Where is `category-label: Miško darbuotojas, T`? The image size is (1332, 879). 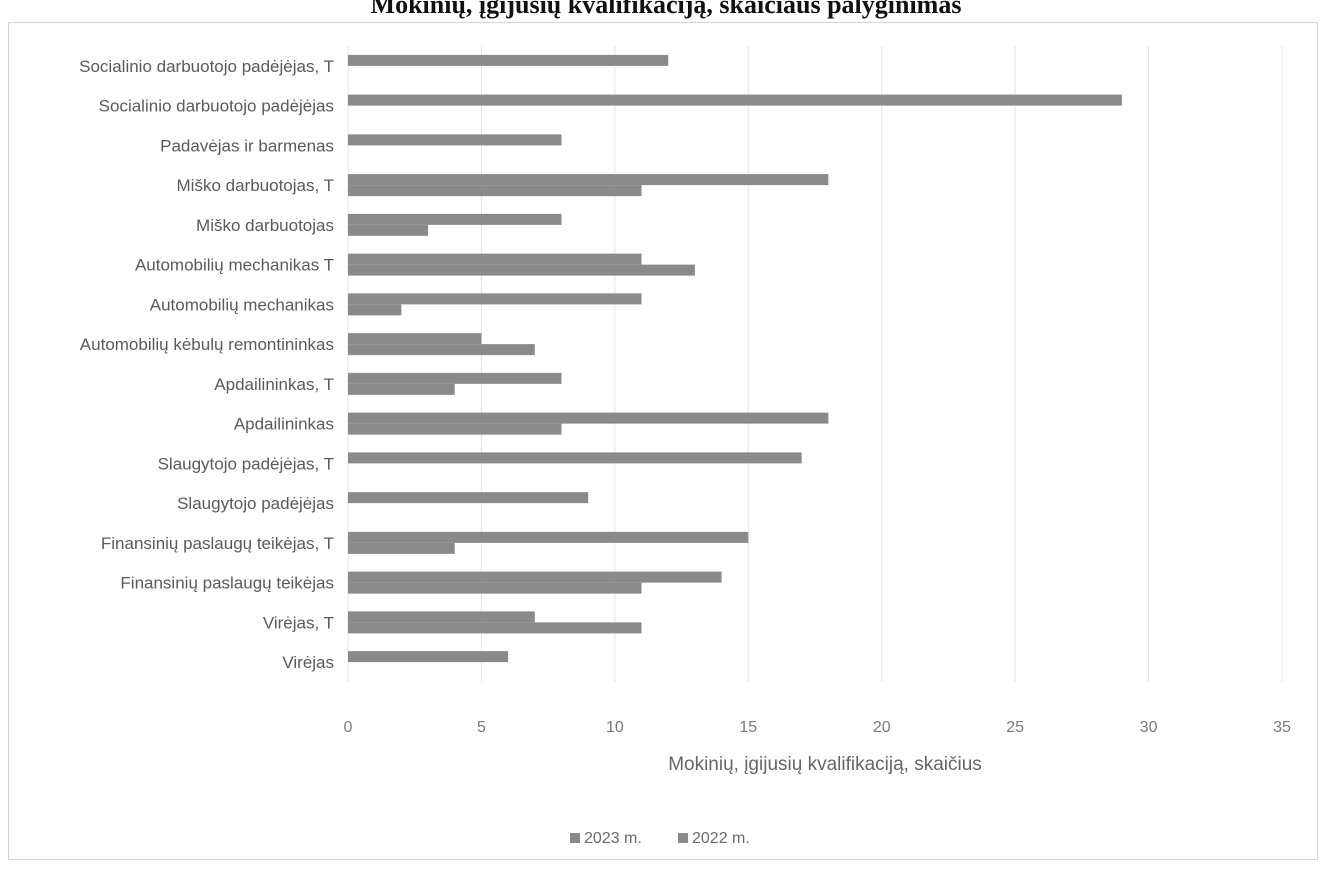 category-label: Miško darbuotojas, T is located at coordinates (255, 185).